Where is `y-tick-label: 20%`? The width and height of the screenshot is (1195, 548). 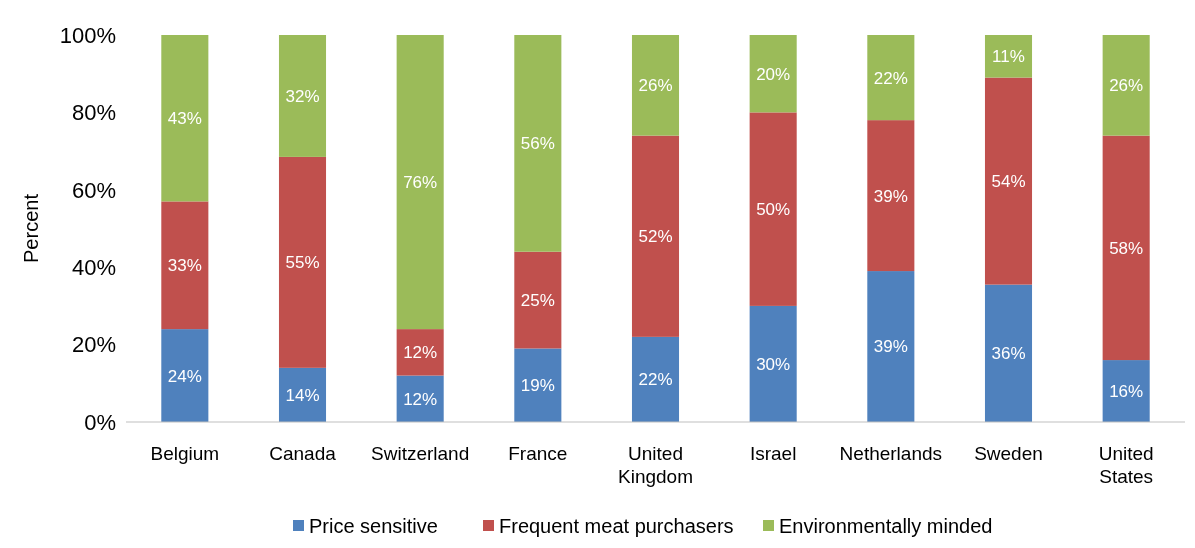
y-tick-label: 20% is located at coordinates (93, 345).